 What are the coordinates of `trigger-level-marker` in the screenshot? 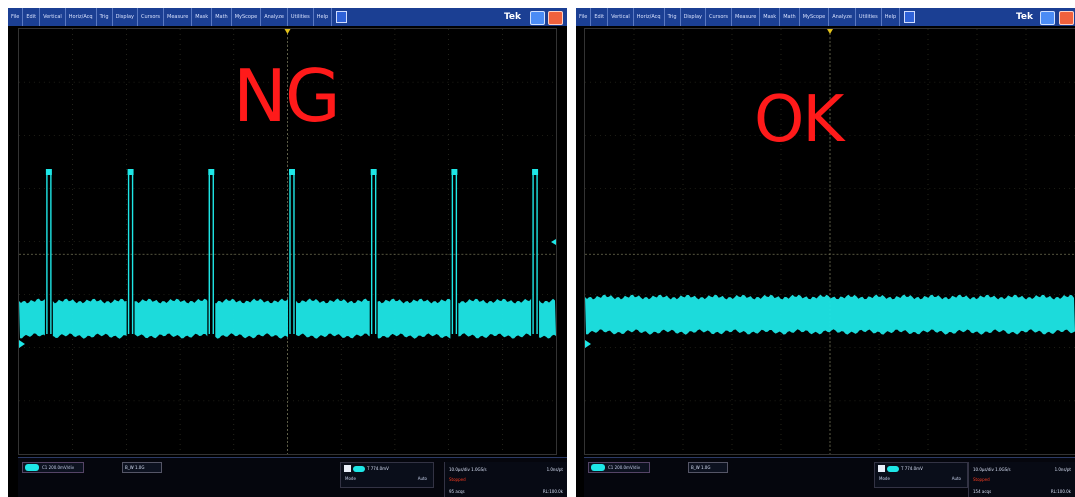 It's located at (553, 242).